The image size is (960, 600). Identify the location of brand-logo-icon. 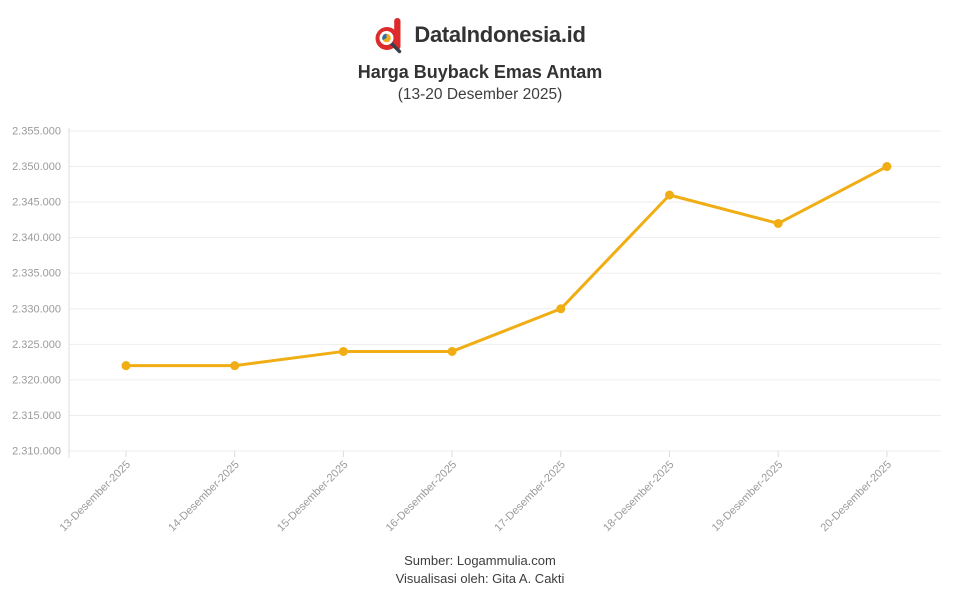
(388, 36).